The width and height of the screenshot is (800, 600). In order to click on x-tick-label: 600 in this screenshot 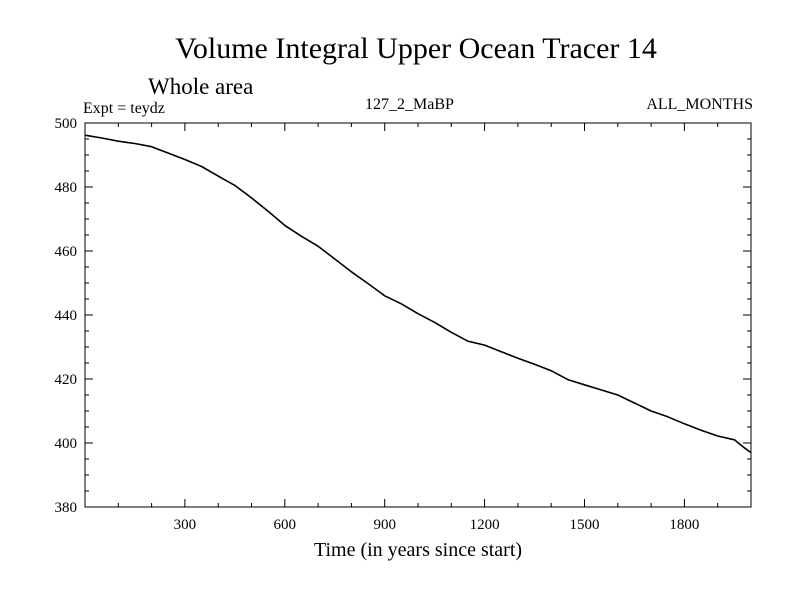, I will do `click(285, 525)`.